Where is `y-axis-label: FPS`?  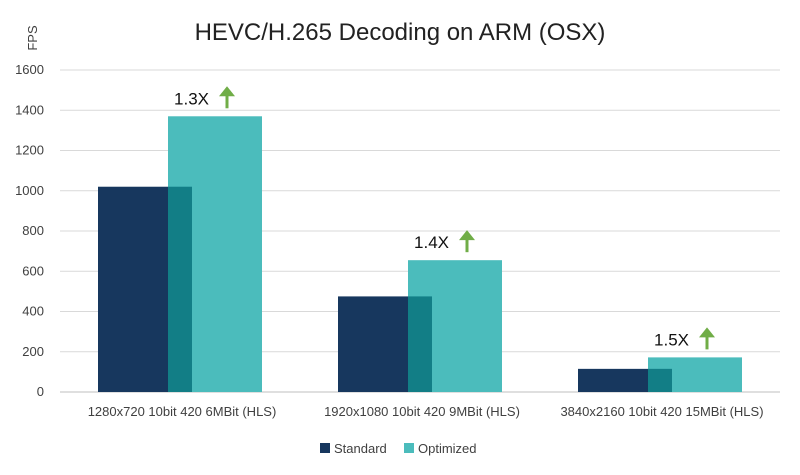
y-axis-label: FPS is located at coordinates (32, 38).